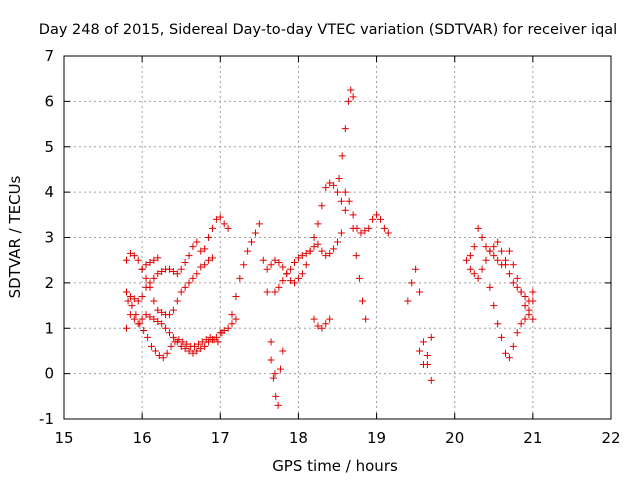  Describe the element at coordinates (511, 322) in the screenshot. I see `series-track-r` at that location.